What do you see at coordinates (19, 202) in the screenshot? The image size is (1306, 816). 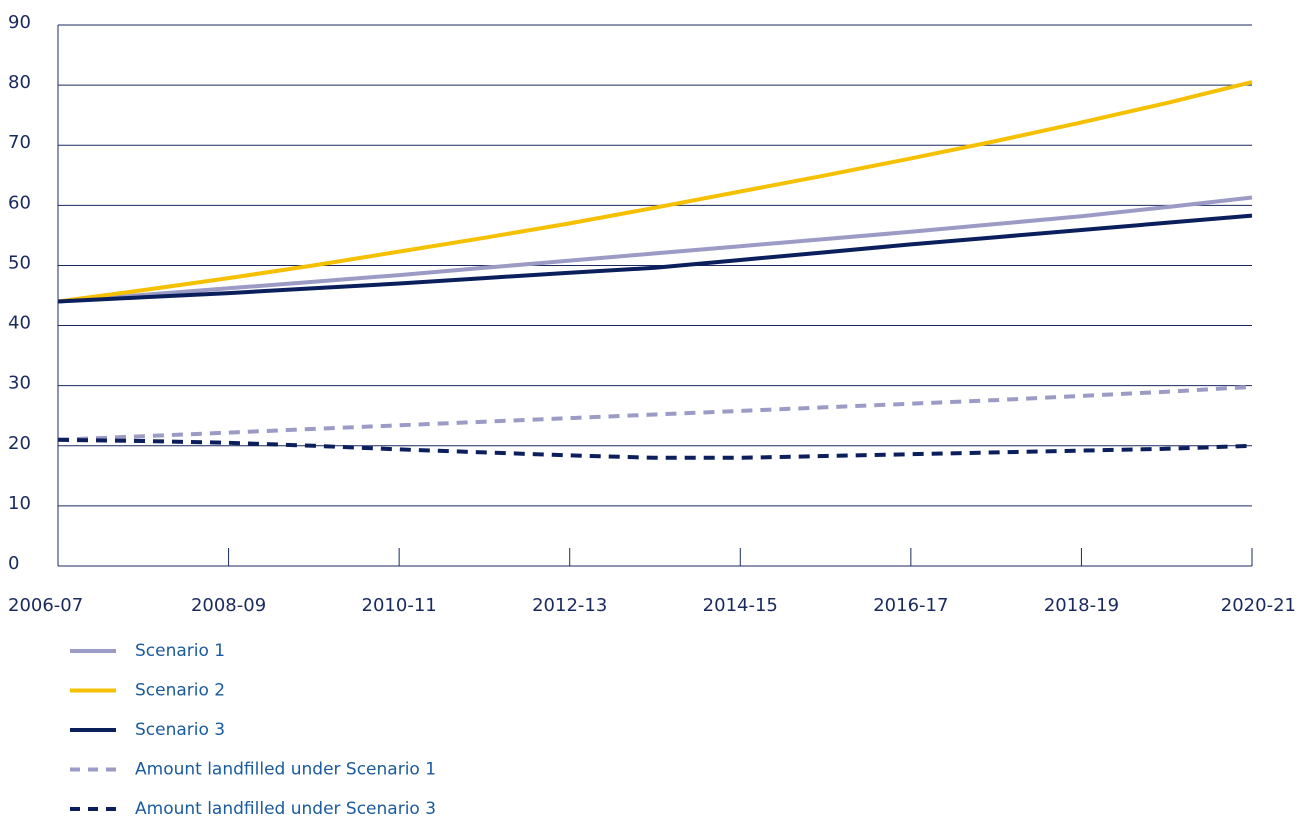 I see `y-tick-label: 60` at bounding box center [19, 202].